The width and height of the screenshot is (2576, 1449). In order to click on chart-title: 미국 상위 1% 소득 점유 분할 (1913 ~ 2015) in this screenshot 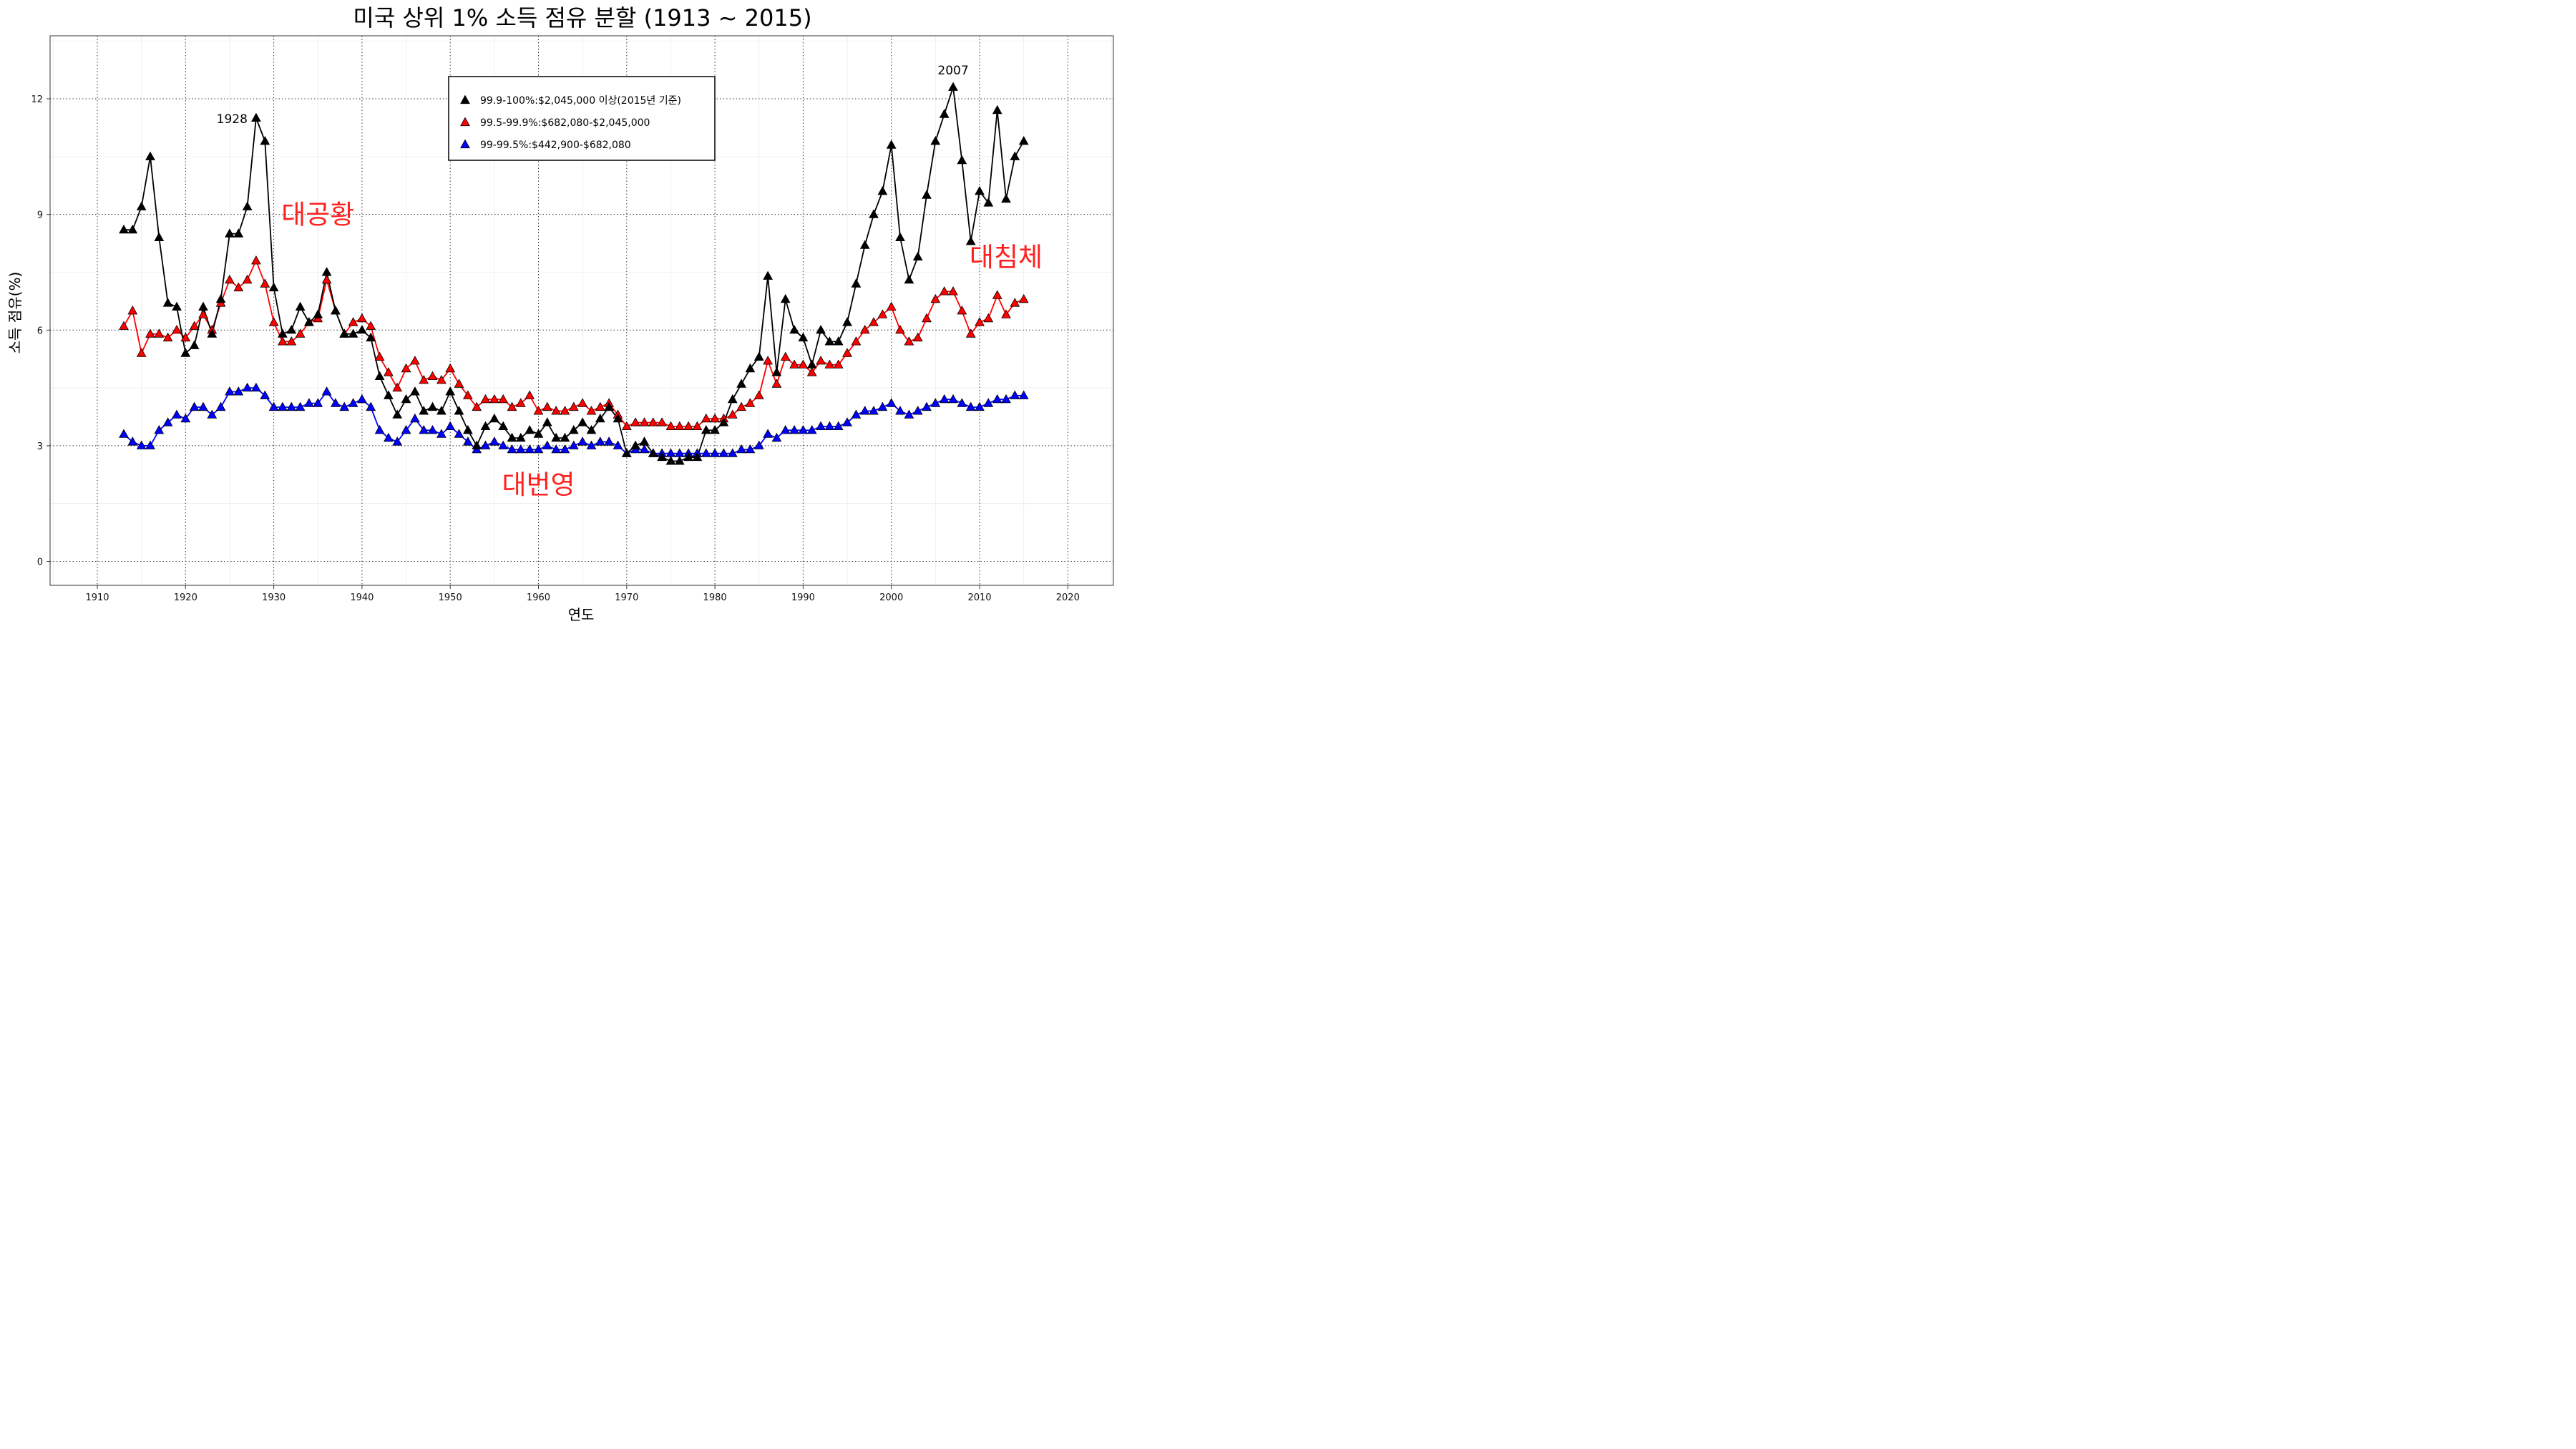, I will do `click(582, 17)`.